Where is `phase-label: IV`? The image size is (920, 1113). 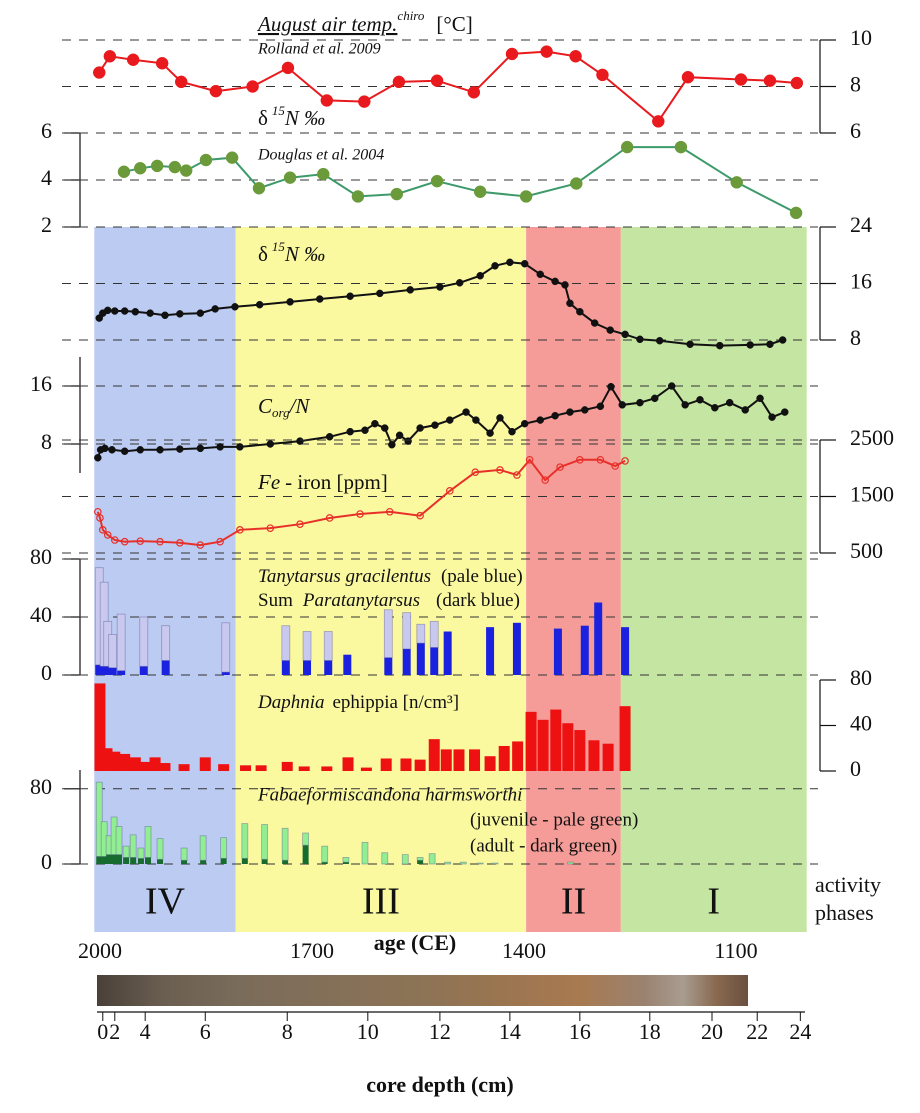
phase-label: IV is located at coordinates (165, 902).